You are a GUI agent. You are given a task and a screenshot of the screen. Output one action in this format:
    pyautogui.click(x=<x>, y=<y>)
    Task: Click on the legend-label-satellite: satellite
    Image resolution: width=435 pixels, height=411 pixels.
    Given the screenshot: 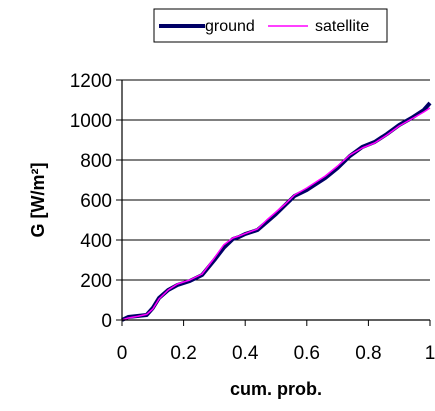 What is the action you would take?
    pyautogui.click(x=342, y=26)
    